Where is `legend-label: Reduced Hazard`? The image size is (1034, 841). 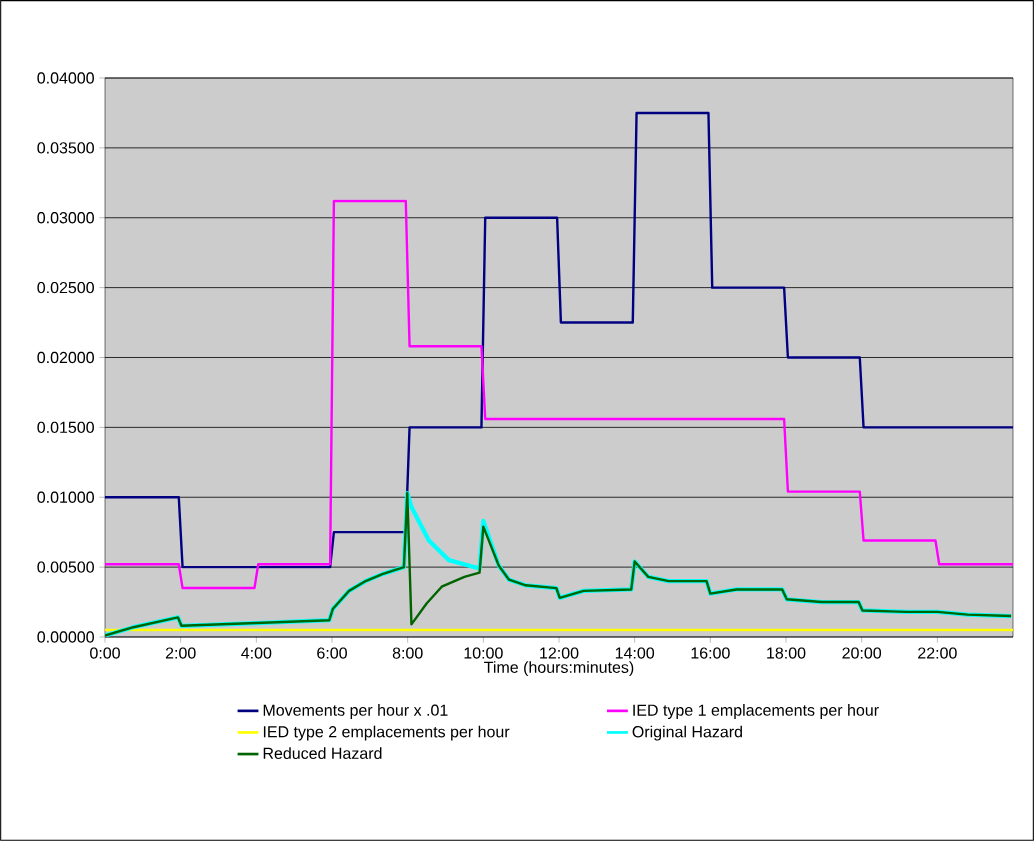
legend-label: Reduced Hazard is located at coordinates (322, 753).